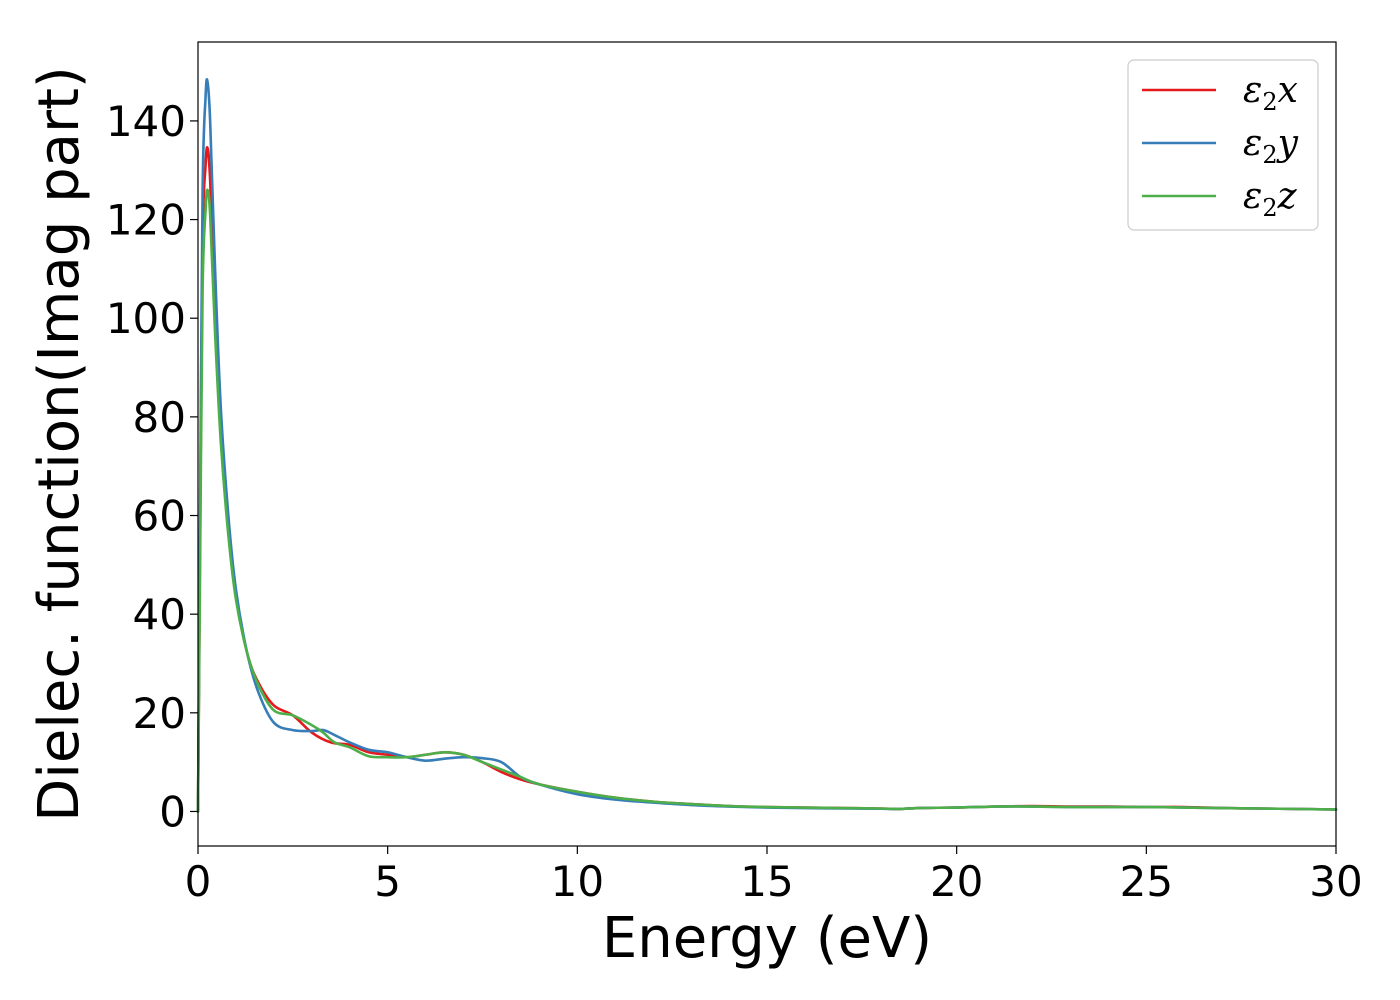 The image size is (1400, 1000). What do you see at coordinates (146, 220) in the screenshot?
I see `y-tick-label: 120` at bounding box center [146, 220].